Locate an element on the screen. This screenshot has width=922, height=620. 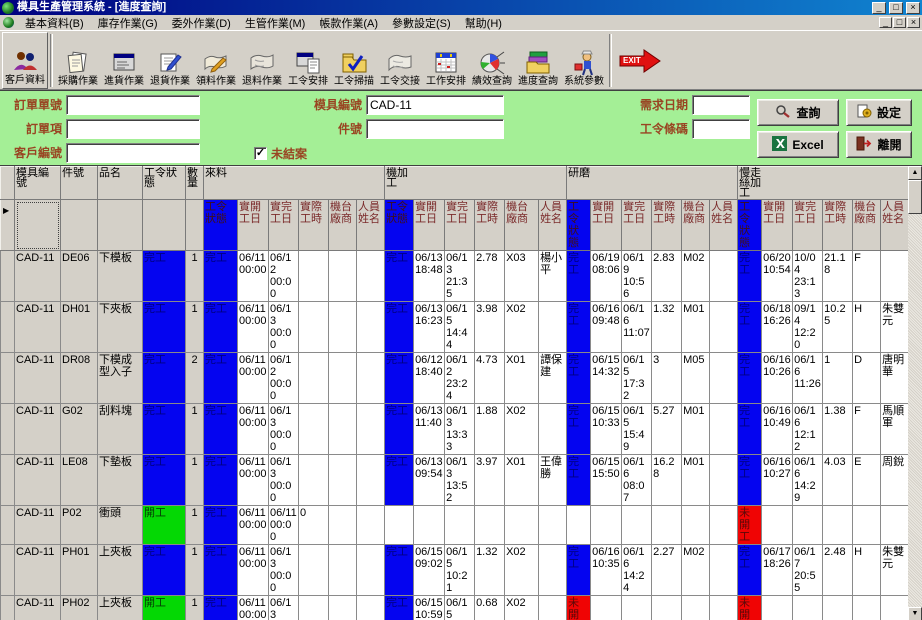
toolbar-button-purchase: 採購作業 is located at coordinates (78, 60).